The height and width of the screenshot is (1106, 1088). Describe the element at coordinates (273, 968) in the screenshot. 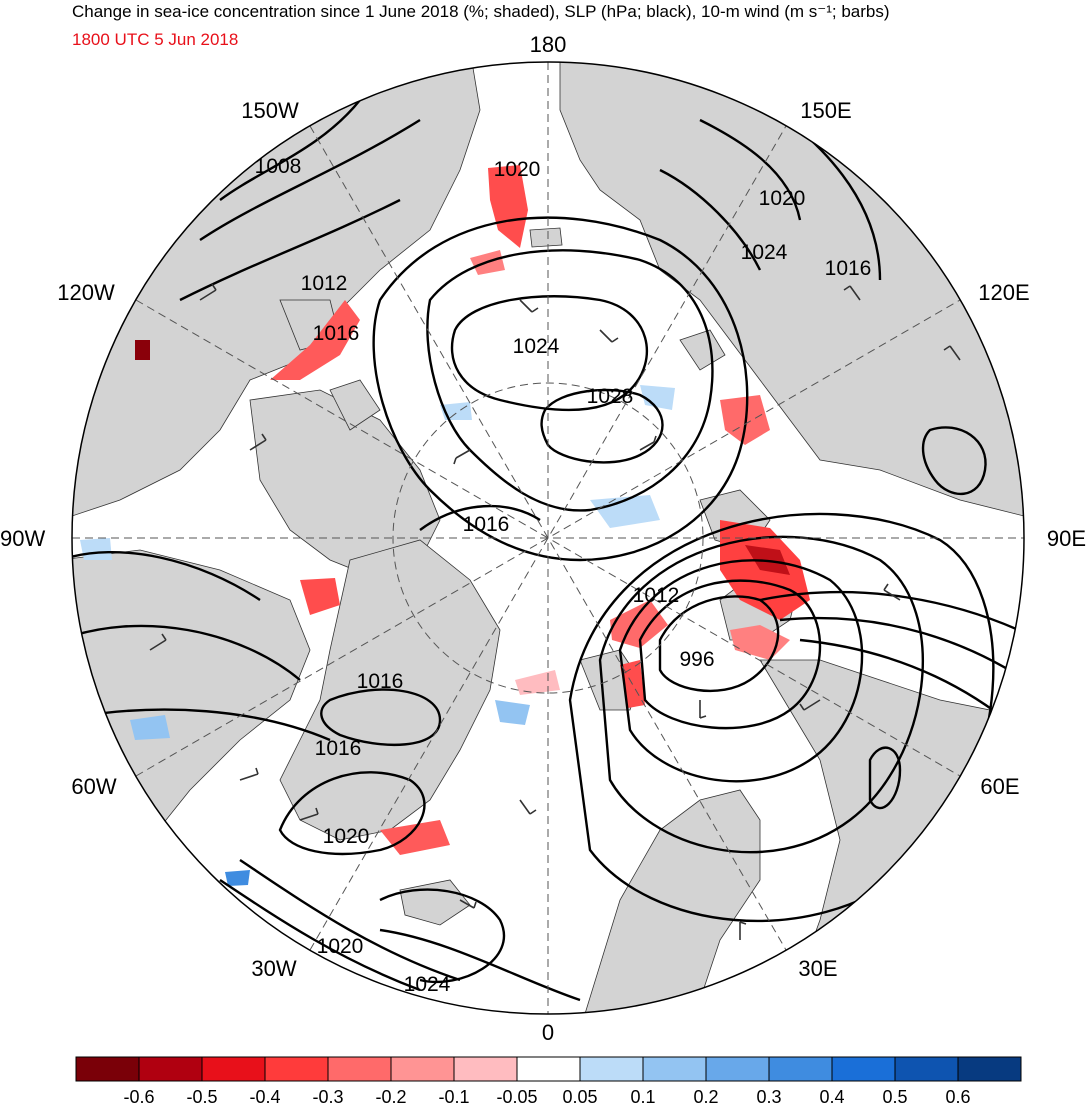

I see `lon-label-30w: 30W` at that location.